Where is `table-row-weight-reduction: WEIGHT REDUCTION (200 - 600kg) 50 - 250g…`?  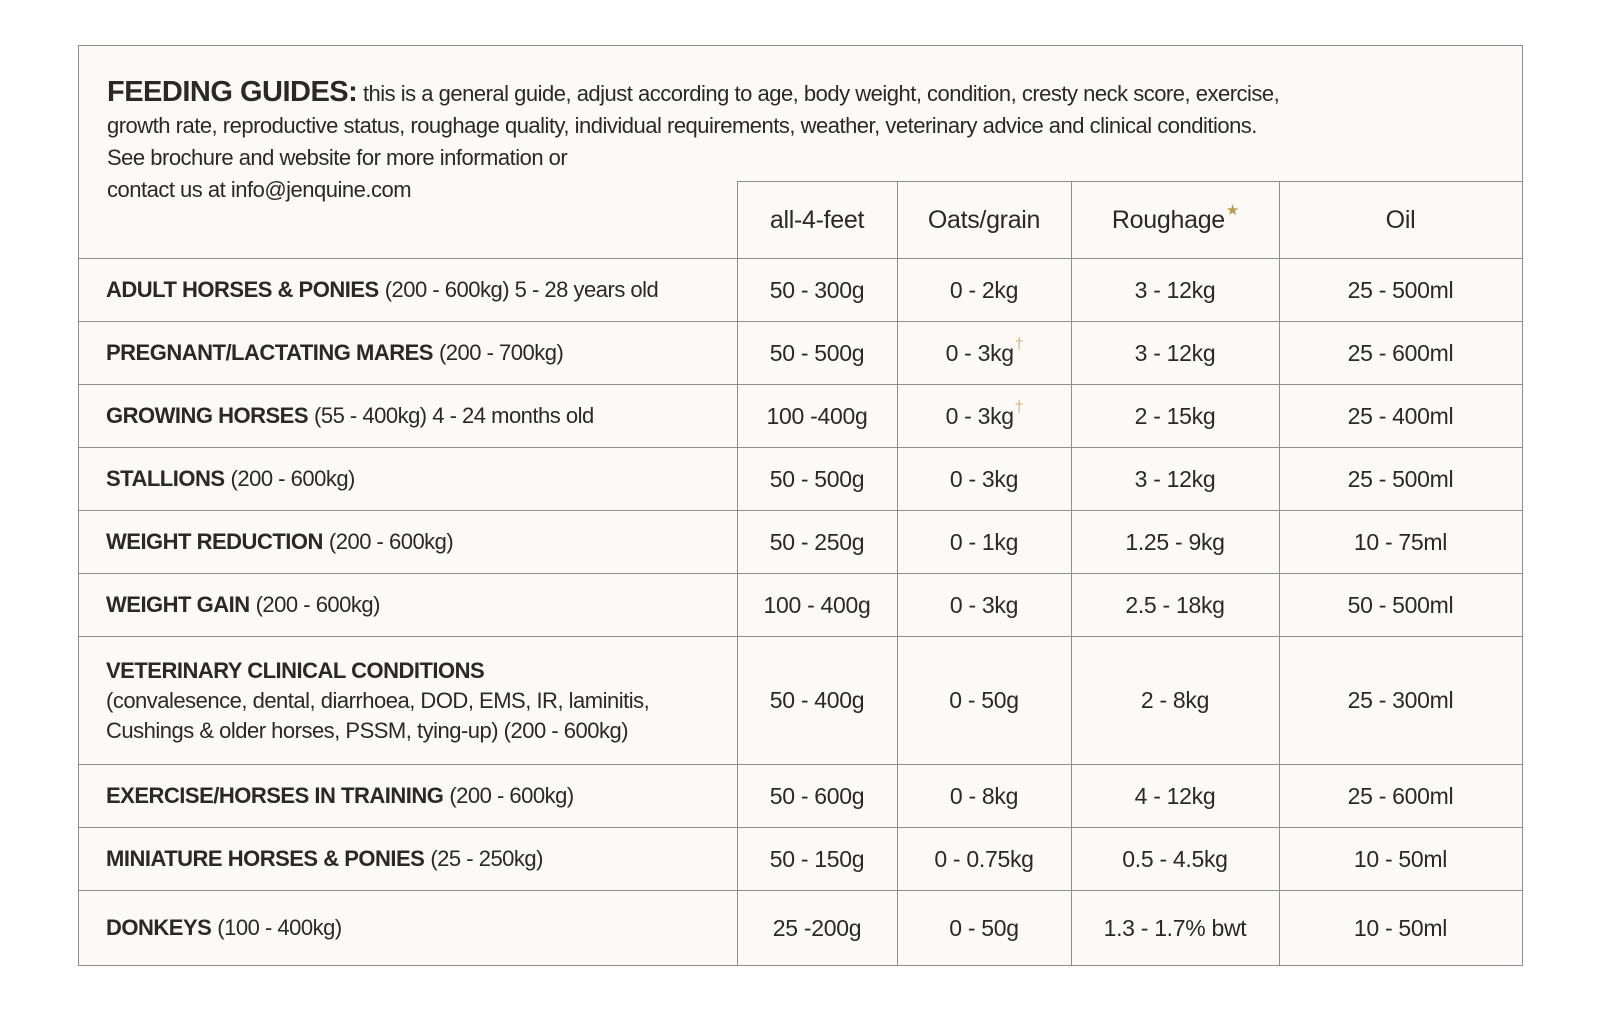
table-row-weight-reduction: WEIGHT REDUCTION (200 - 600kg) 50 - 250g… is located at coordinates (800, 541).